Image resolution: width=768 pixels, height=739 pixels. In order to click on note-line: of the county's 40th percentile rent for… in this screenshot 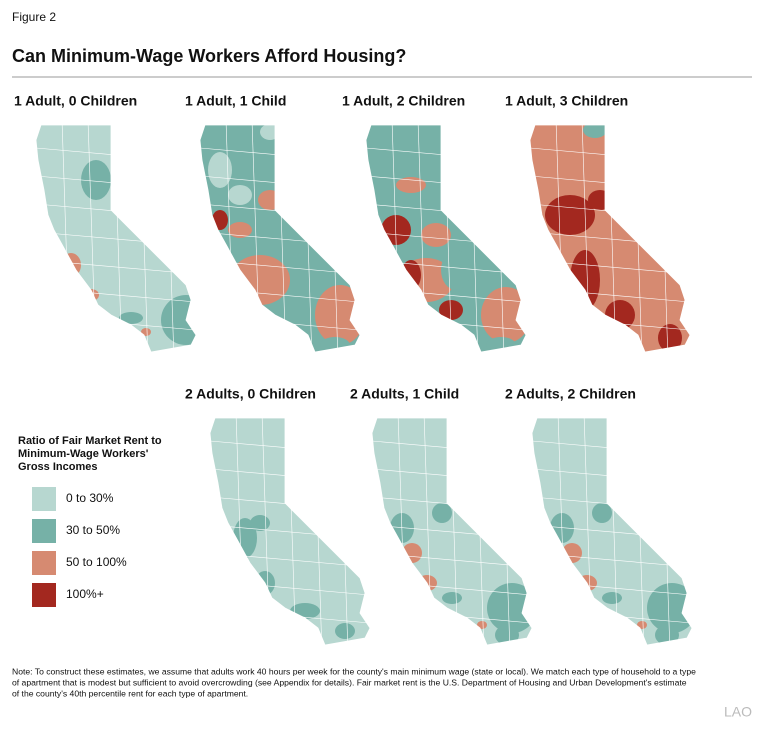, I will do `click(130, 693)`.